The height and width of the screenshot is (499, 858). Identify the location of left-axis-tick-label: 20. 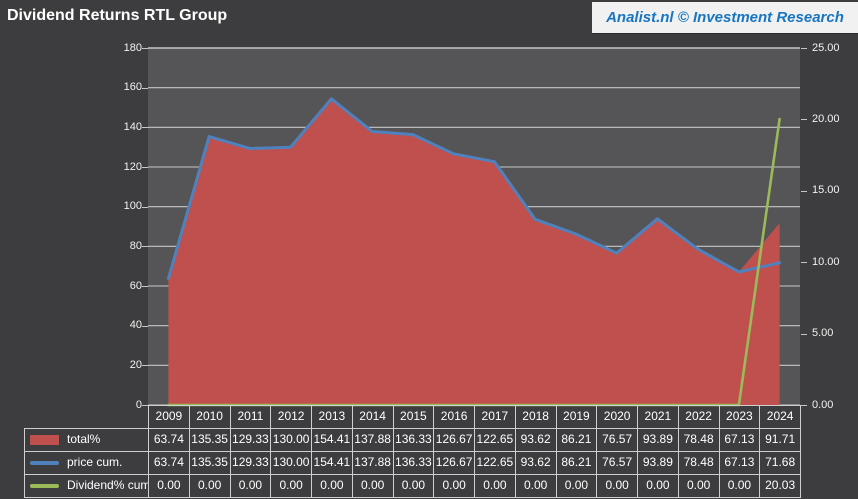
(135, 364).